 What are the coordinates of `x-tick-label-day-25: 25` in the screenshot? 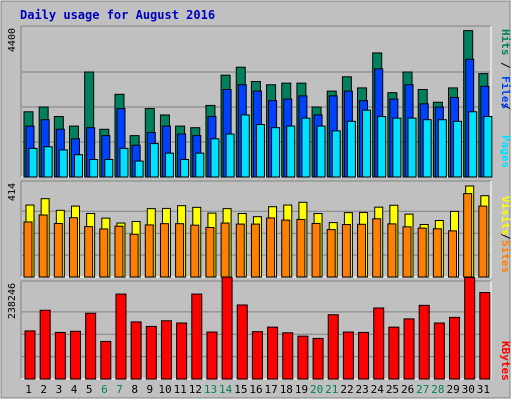 It's located at (392, 389).